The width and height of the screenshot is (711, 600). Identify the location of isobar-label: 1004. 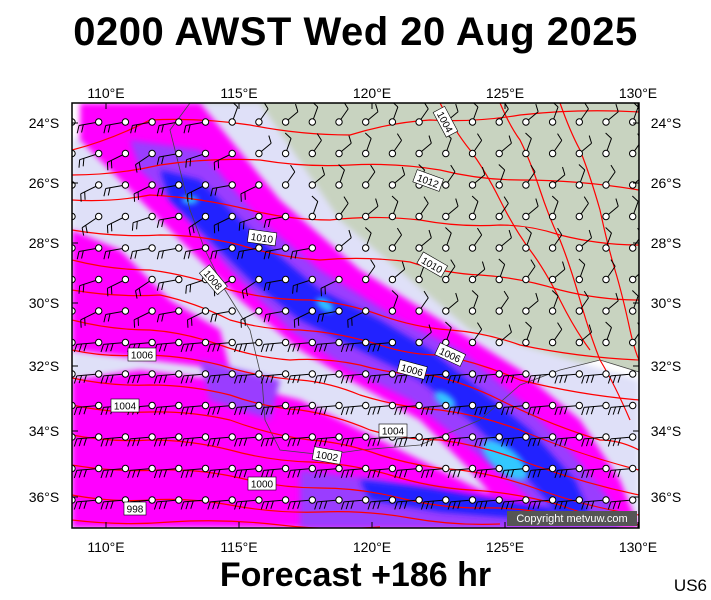
(125, 405).